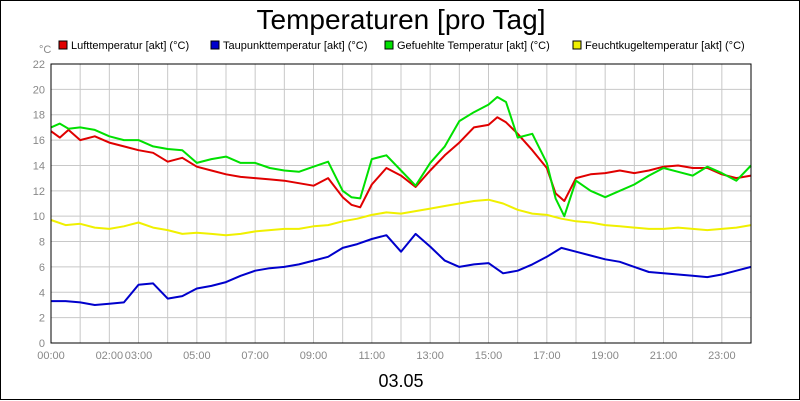 Image resolution: width=800 pixels, height=401 pixels. What do you see at coordinates (314, 356) in the screenshot?
I see `x-tick-label: 09:00` at bounding box center [314, 356].